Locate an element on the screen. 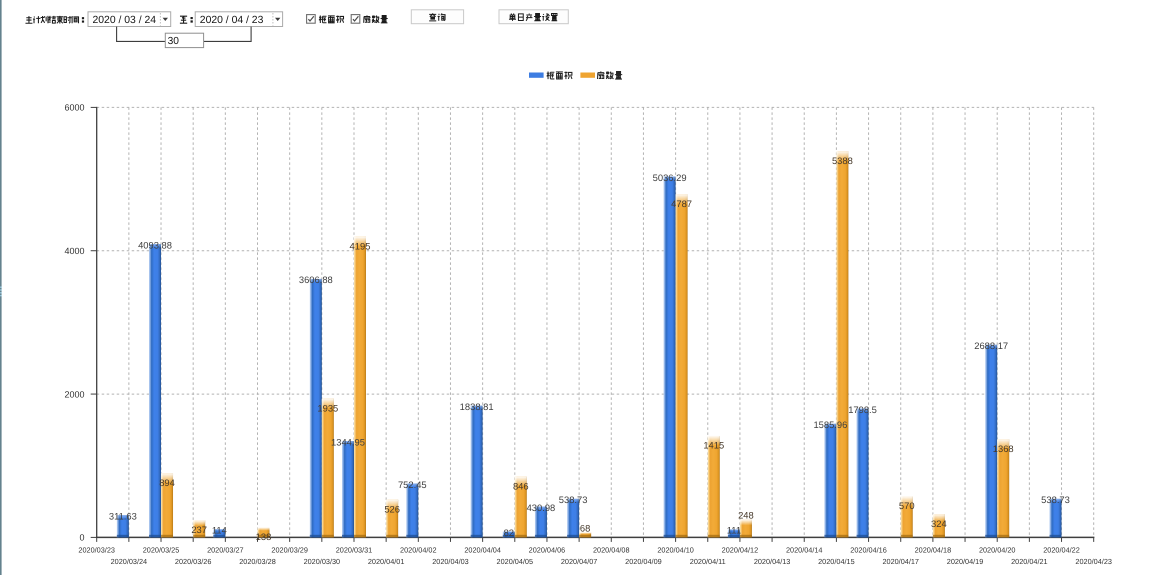  svg-text: 2020/04/04 is located at coordinates (482, 550).